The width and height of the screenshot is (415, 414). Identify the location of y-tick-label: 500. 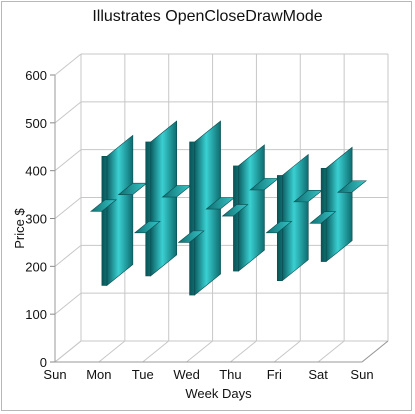
(36, 123).